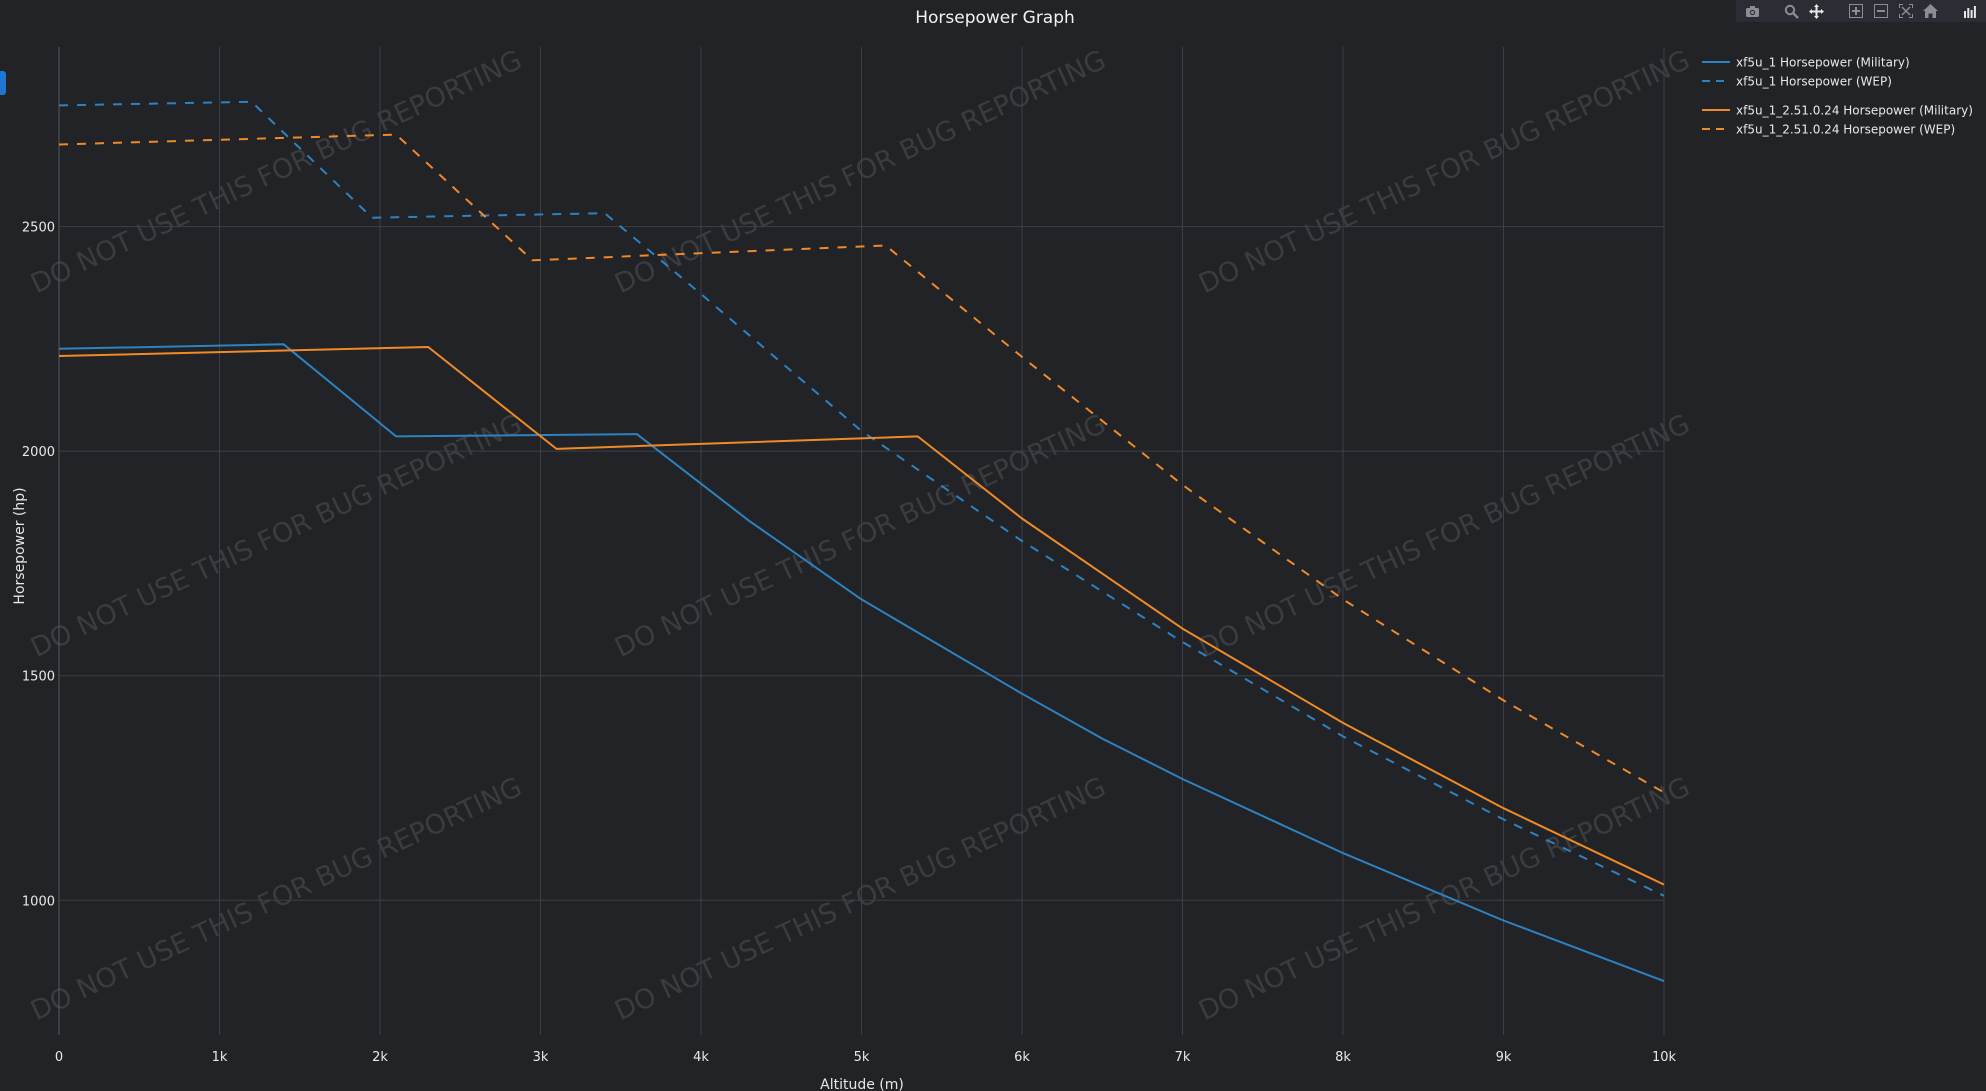 This screenshot has height=1091, width=1986. What do you see at coordinates (1504, 1057) in the screenshot?
I see `x-tick-label: 9k` at bounding box center [1504, 1057].